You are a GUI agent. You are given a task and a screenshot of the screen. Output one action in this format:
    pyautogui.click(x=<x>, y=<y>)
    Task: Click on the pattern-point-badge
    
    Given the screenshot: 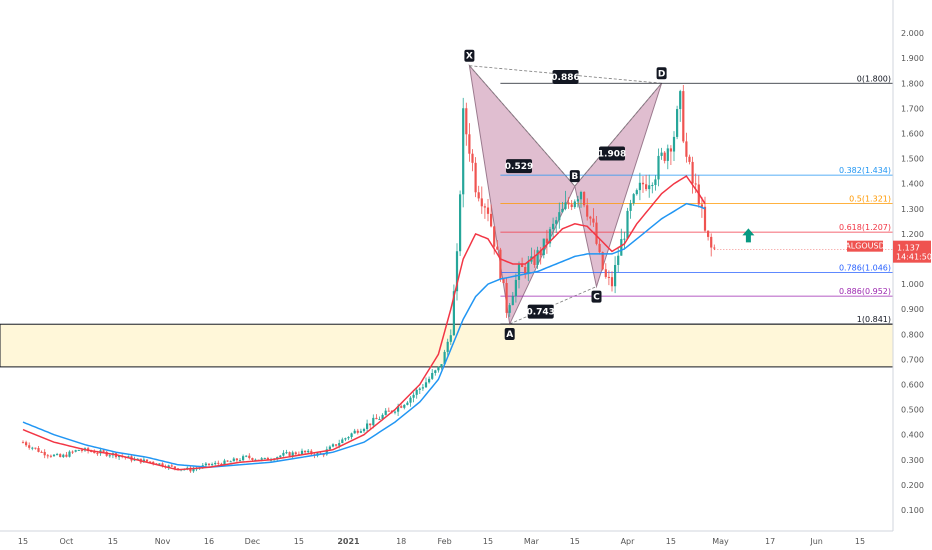 What is the action you would take?
    pyautogui.click(x=469, y=55)
    